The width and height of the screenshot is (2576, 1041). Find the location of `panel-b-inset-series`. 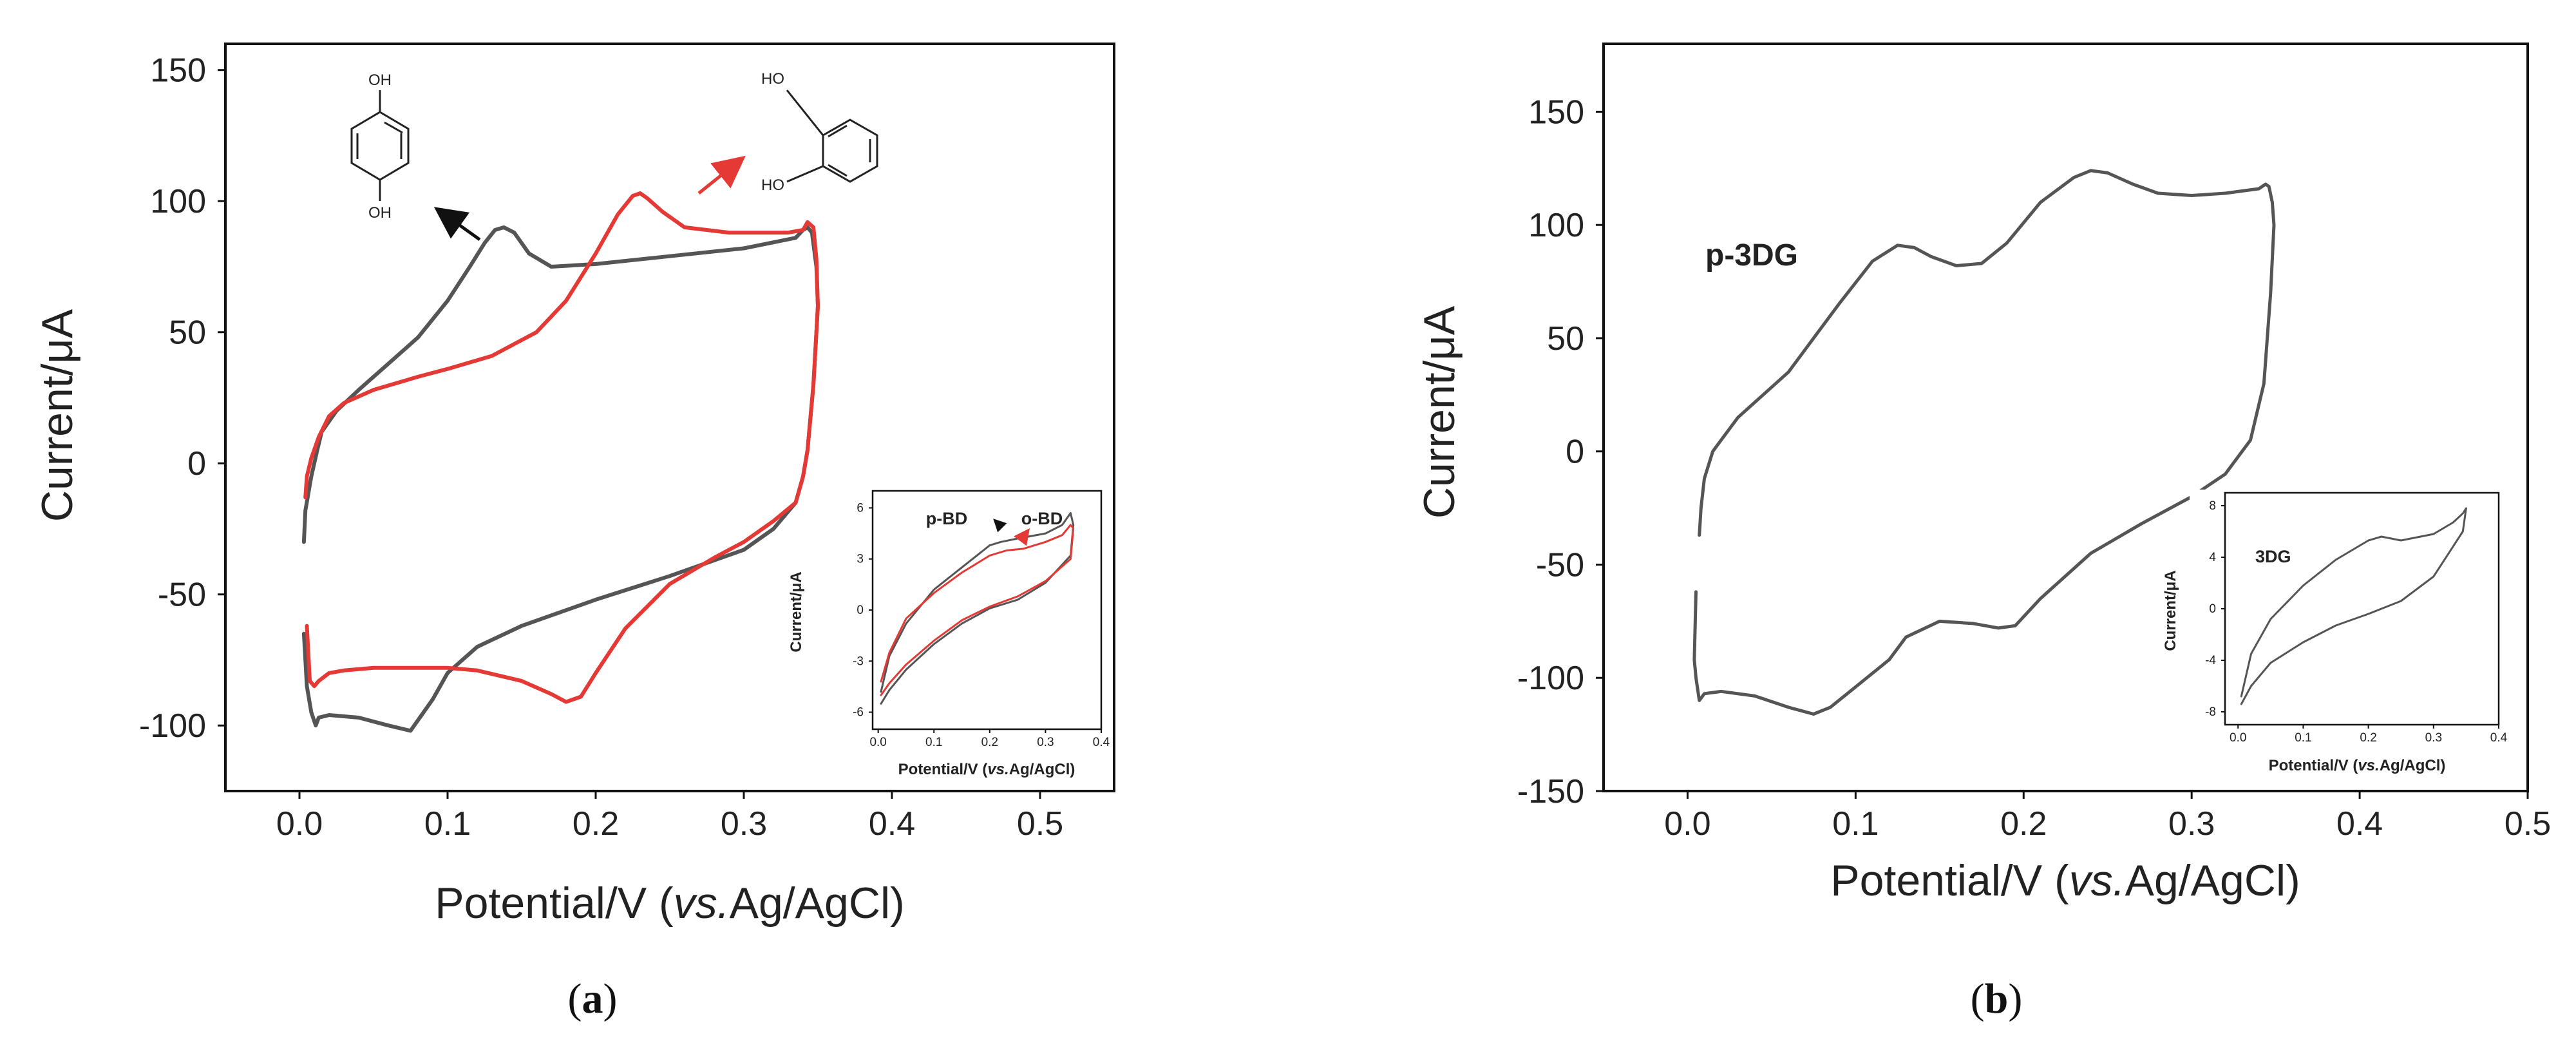

panel-b-inset-series is located at coordinates (2353, 606).